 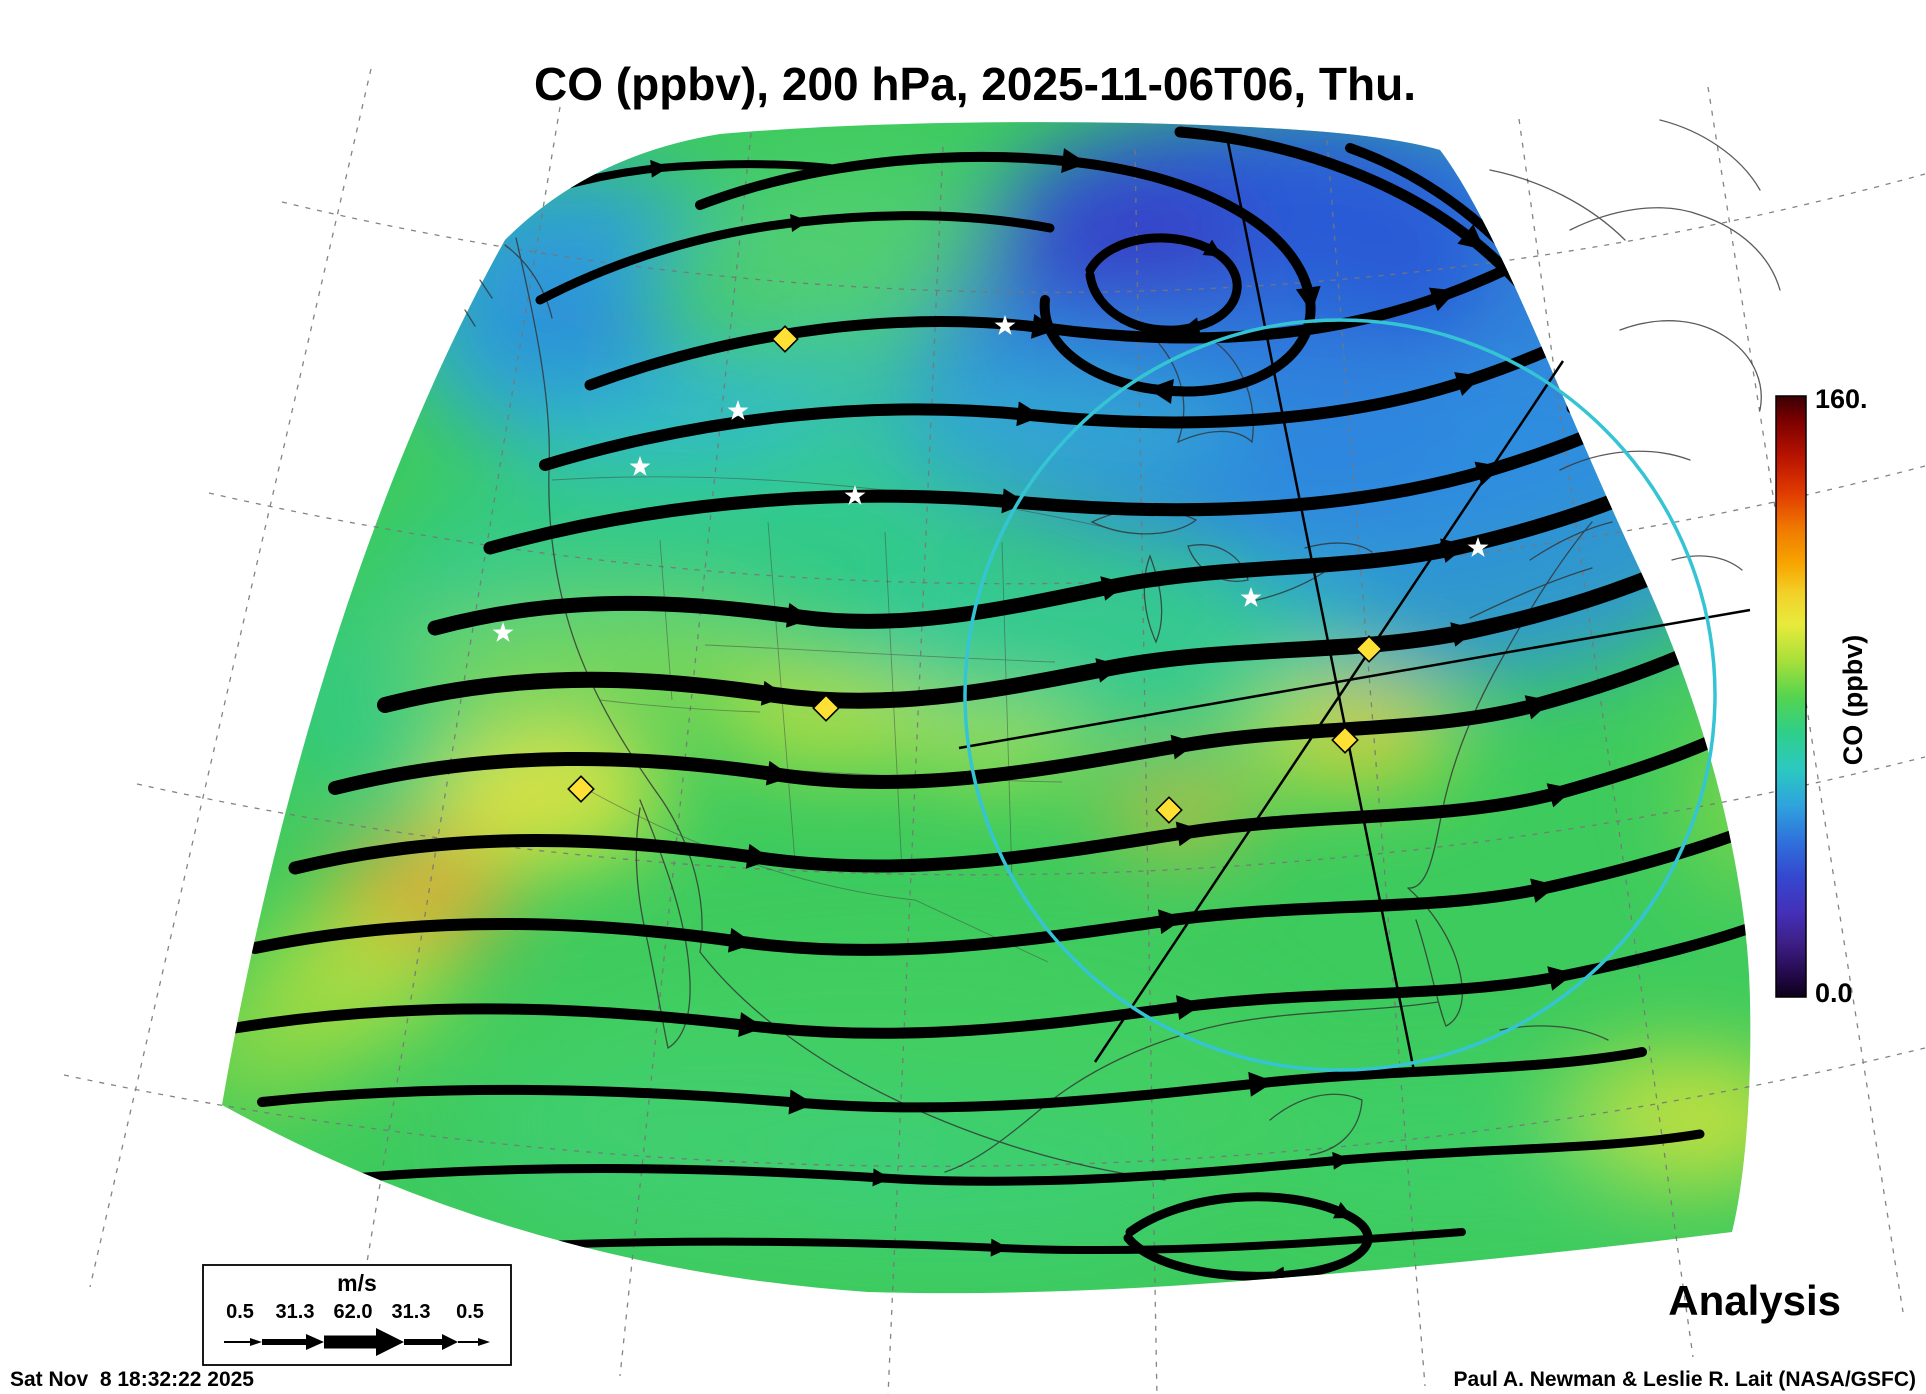 What do you see at coordinates (357, 1283) in the screenshot?
I see `legend-units: m/s` at bounding box center [357, 1283].